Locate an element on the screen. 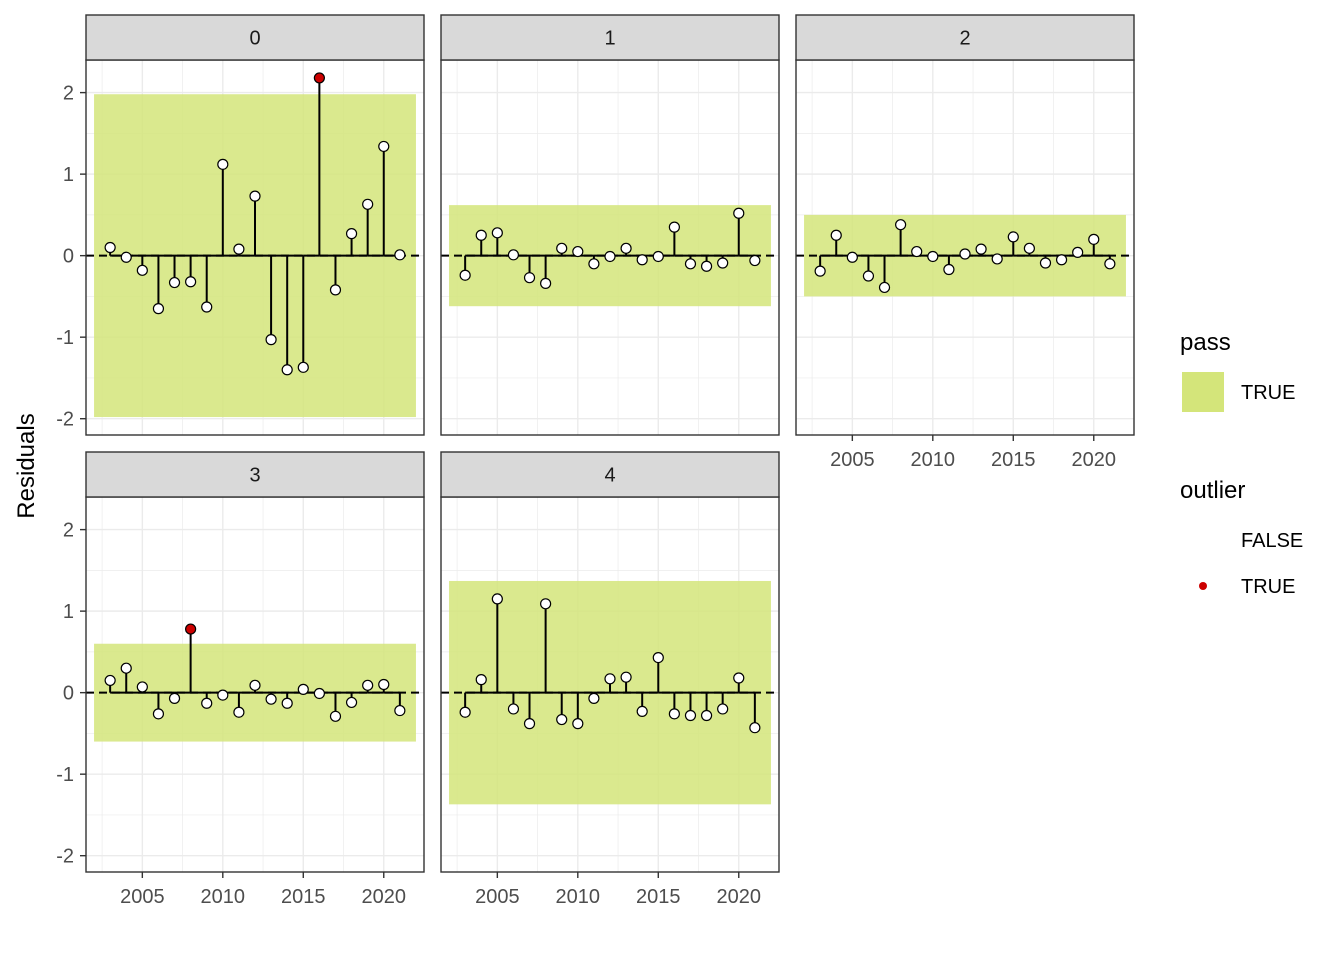 Image resolution: width=1344 pixels, height=965 pixels. y-tick-label: -1 is located at coordinates (65, 775).